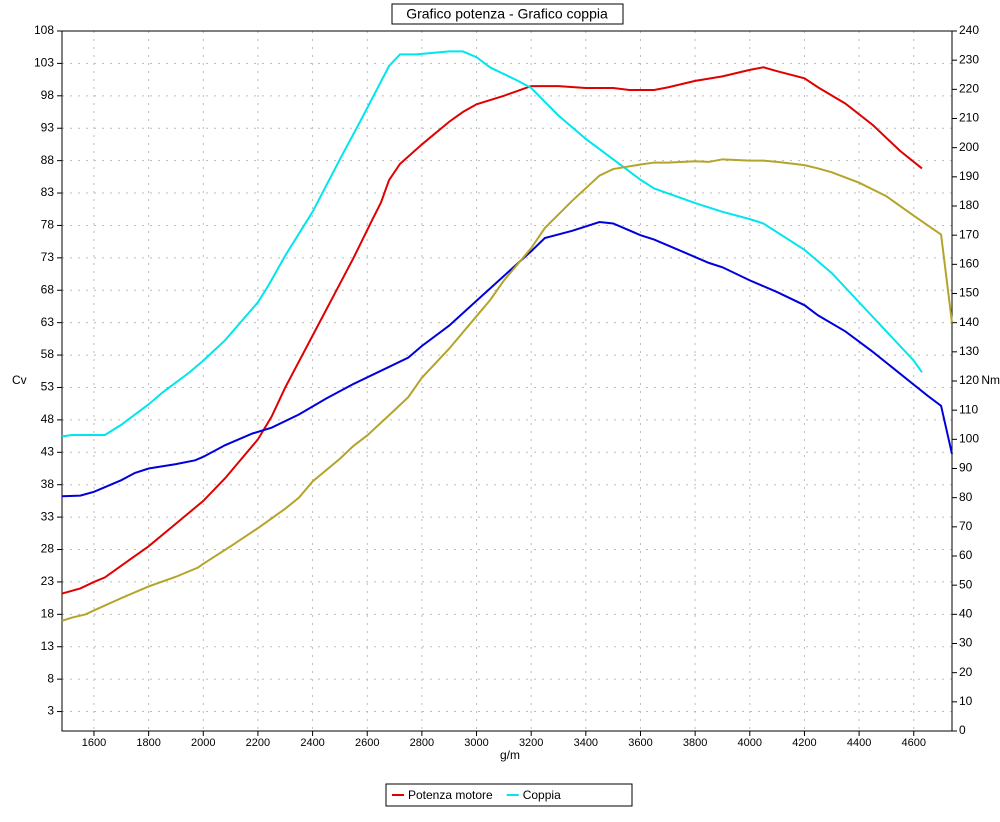 The image size is (1000, 822). I want to click on y2-tick-label: 160, so click(969, 264).